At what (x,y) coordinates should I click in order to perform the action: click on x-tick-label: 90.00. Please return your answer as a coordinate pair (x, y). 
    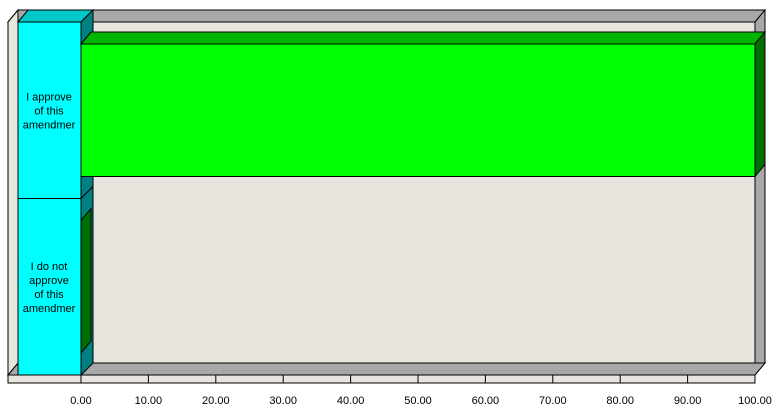
    Looking at the image, I should click on (688, 401).